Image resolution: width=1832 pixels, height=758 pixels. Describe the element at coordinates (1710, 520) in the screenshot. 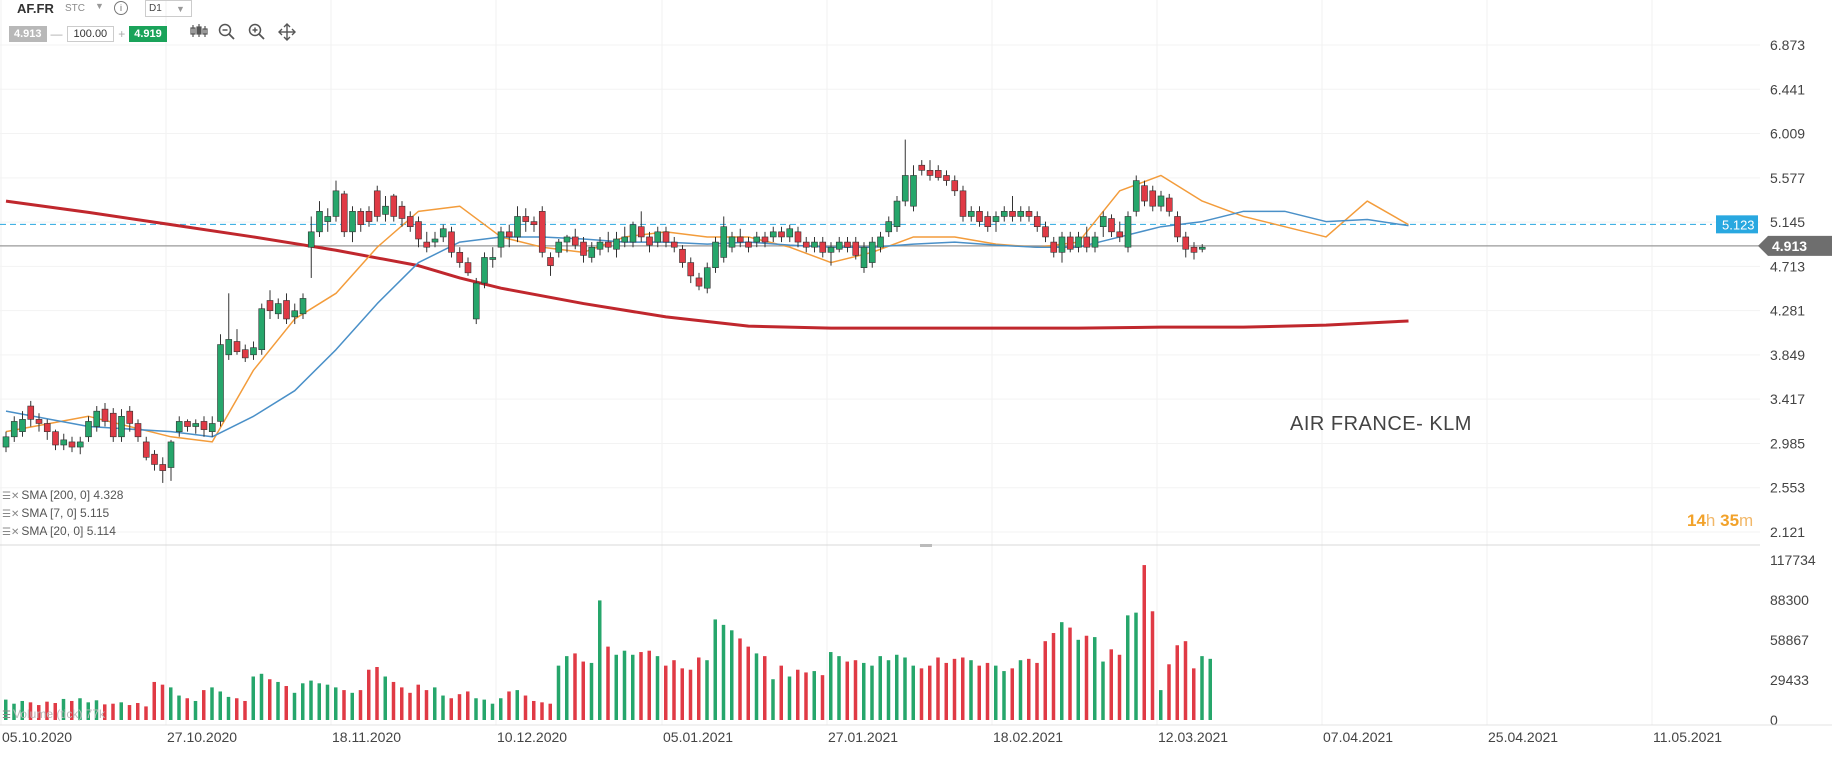

I see `countdown-h: h` at that location.